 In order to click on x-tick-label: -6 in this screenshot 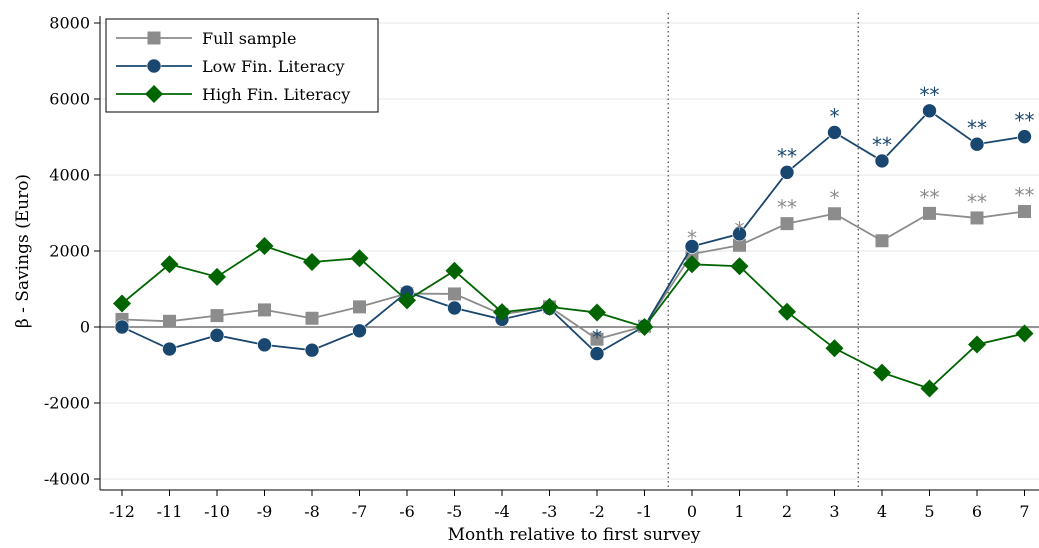, I will do `click(407, 511)`.